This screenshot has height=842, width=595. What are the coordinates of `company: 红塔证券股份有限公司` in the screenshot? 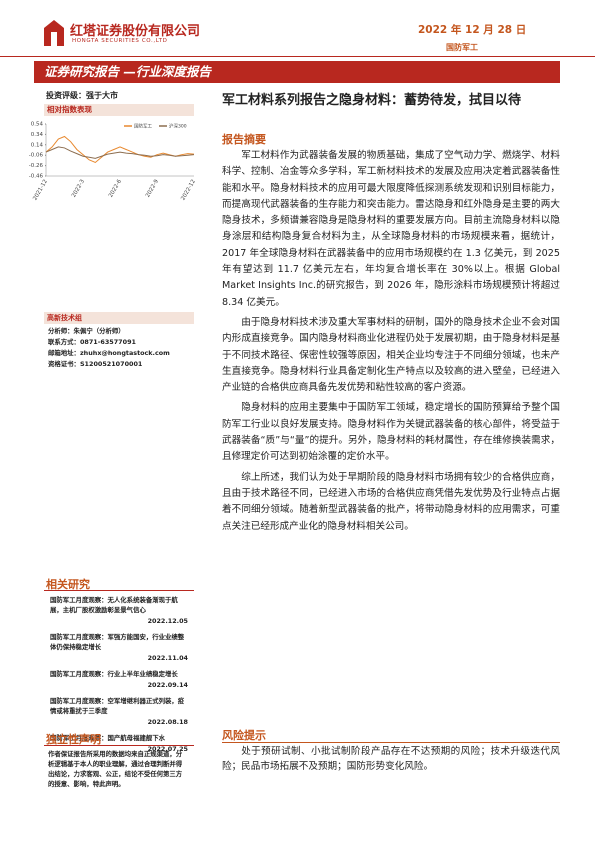 It's located at (135, 31).